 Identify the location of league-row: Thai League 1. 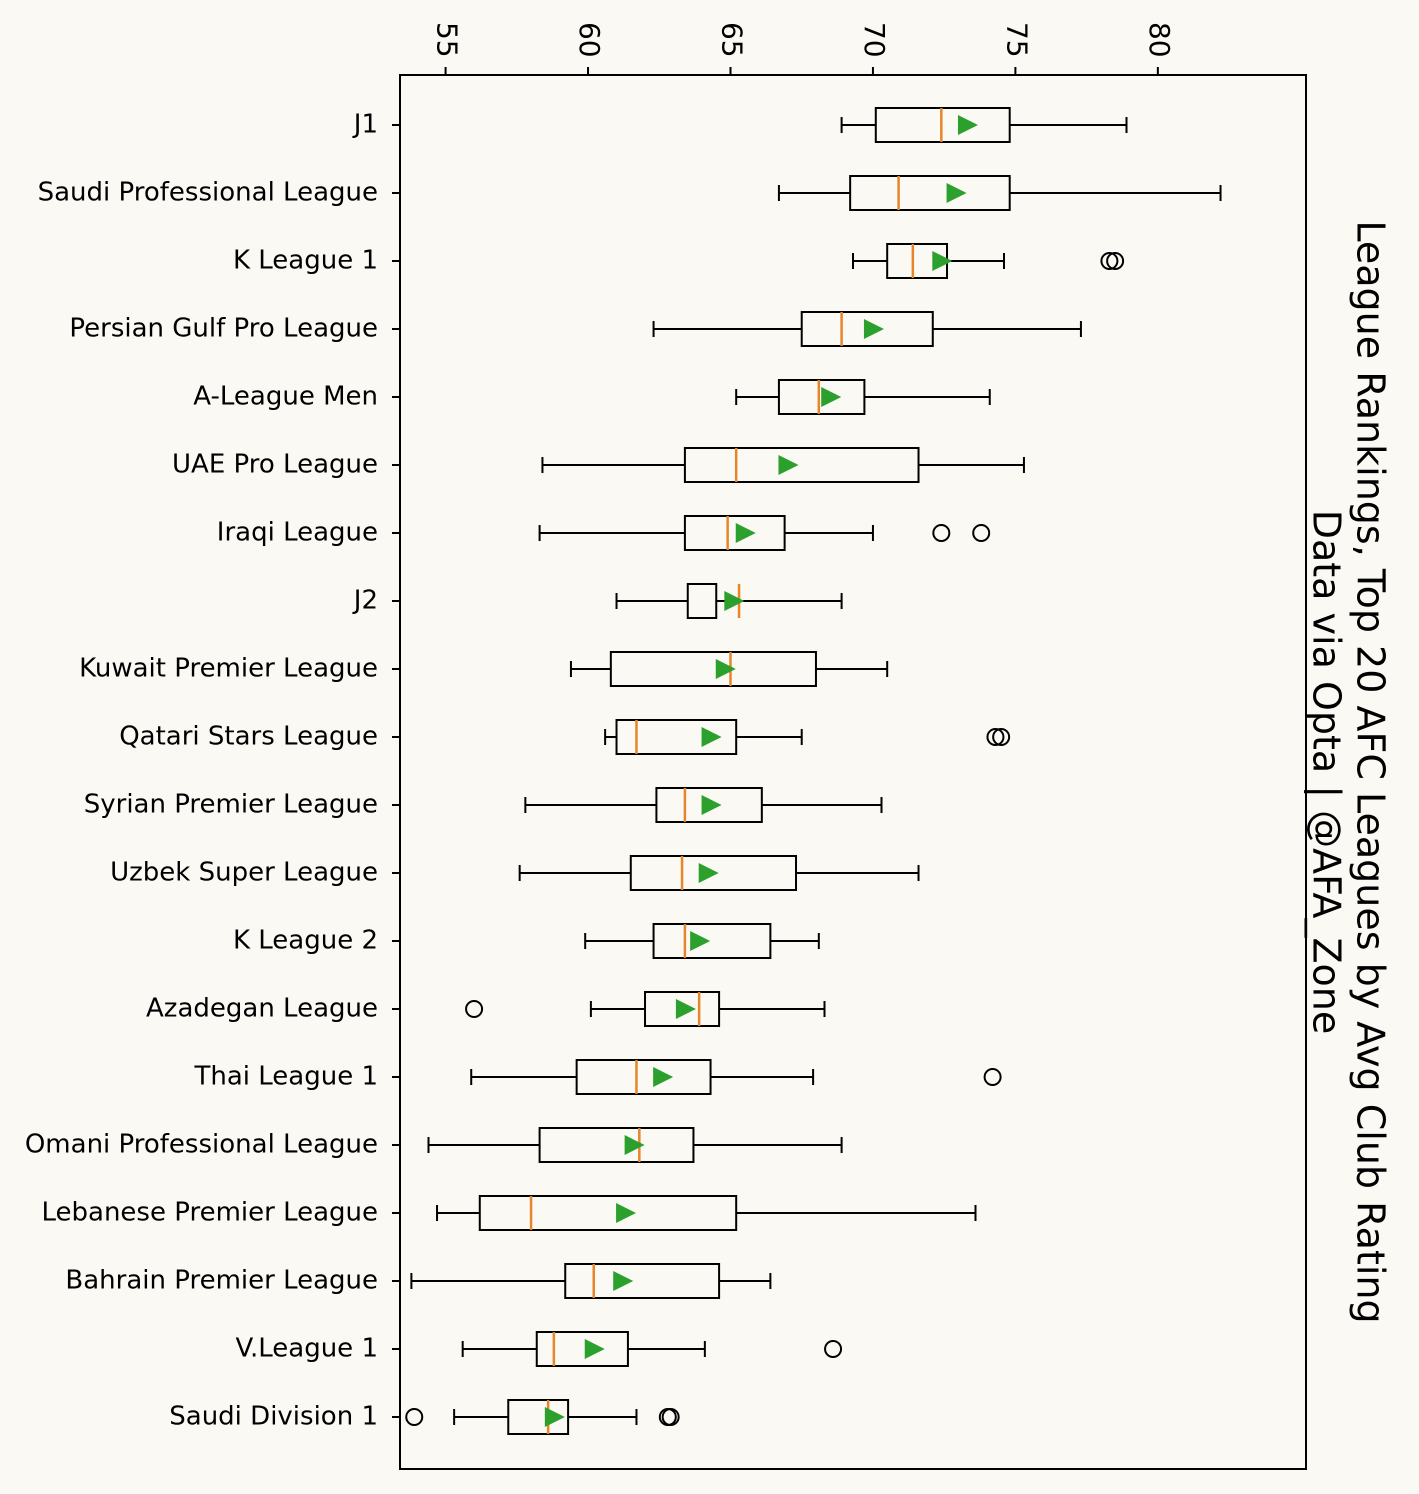
(597, 1077).